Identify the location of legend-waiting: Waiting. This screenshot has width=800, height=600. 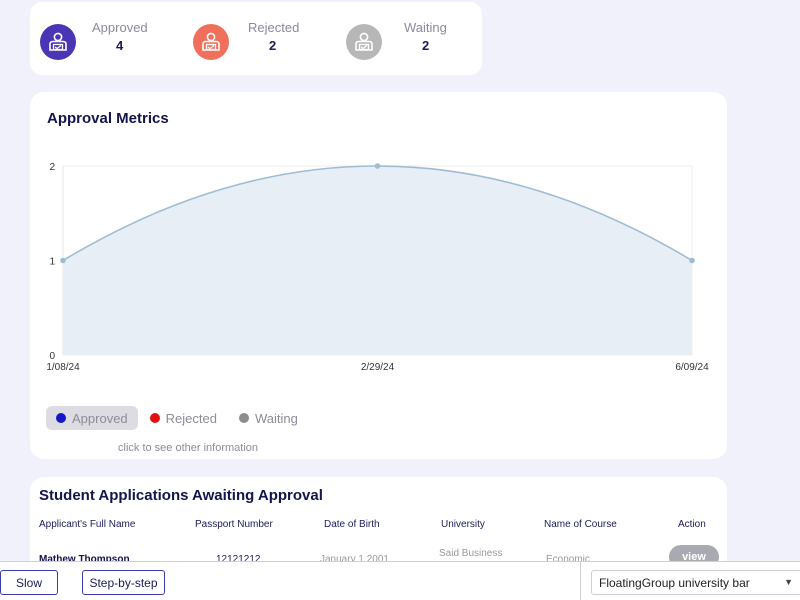
(268, 418).